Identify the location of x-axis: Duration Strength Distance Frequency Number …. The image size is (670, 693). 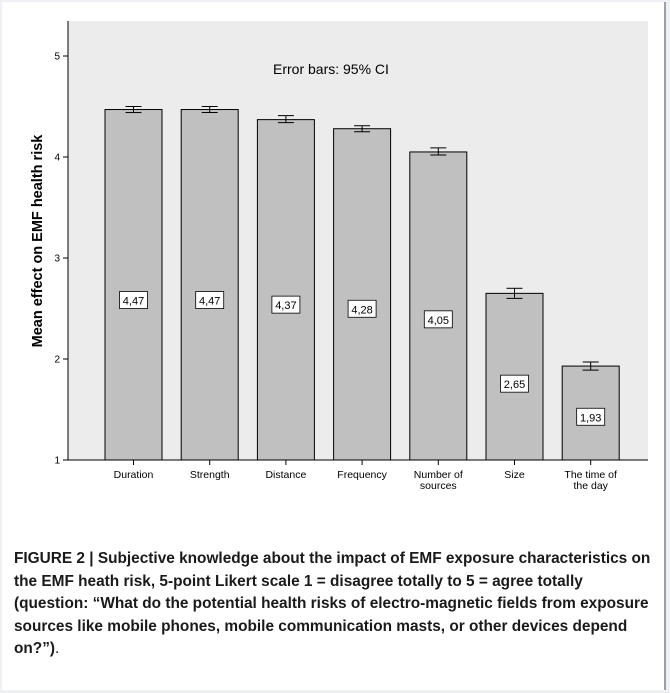
(358, 475).